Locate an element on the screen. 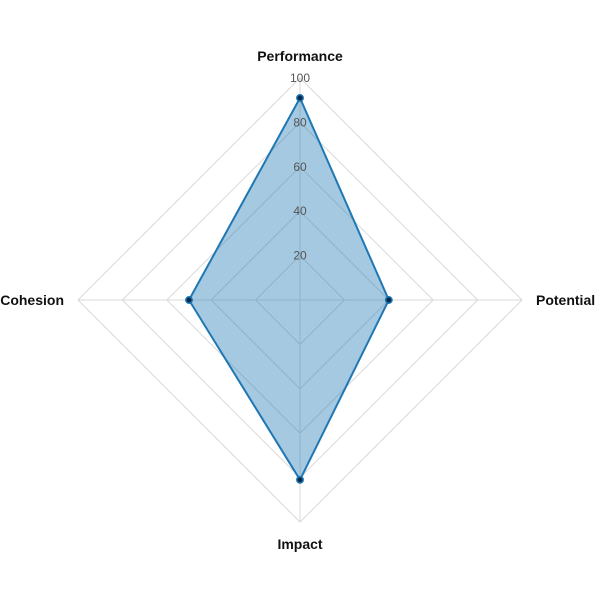 The height and width of the screenshot is (600, 600). axis-label-potential: Potential is located at coordinates (565, 300).